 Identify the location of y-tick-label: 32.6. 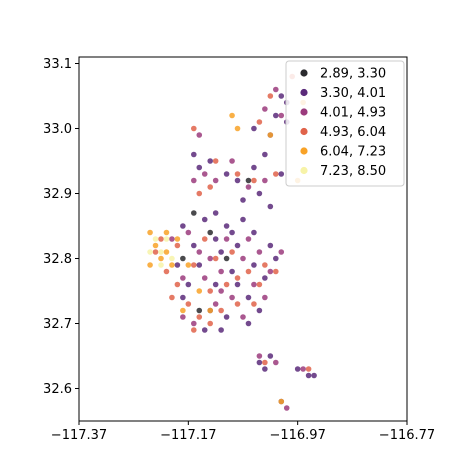
(57, 389).